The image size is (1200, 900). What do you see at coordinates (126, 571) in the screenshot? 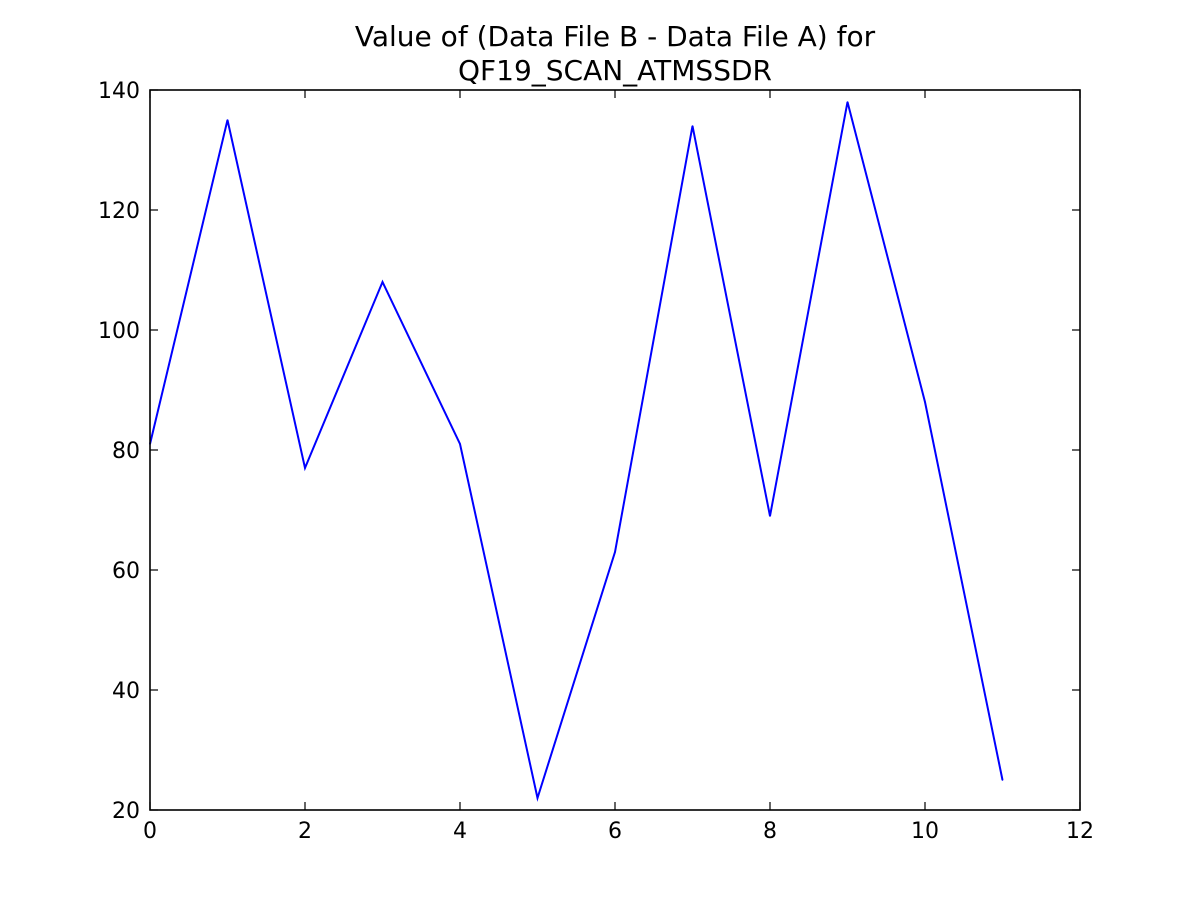
I see `y-tick-label: 60` at bounding box center [126, 571].